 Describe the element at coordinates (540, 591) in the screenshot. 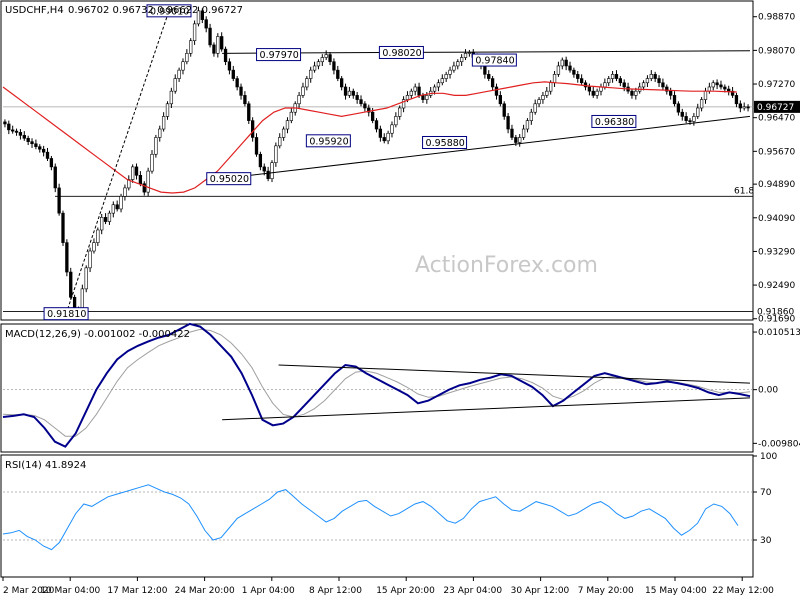

I see `x-tick-label: 30 Apr 12:00` at that location.